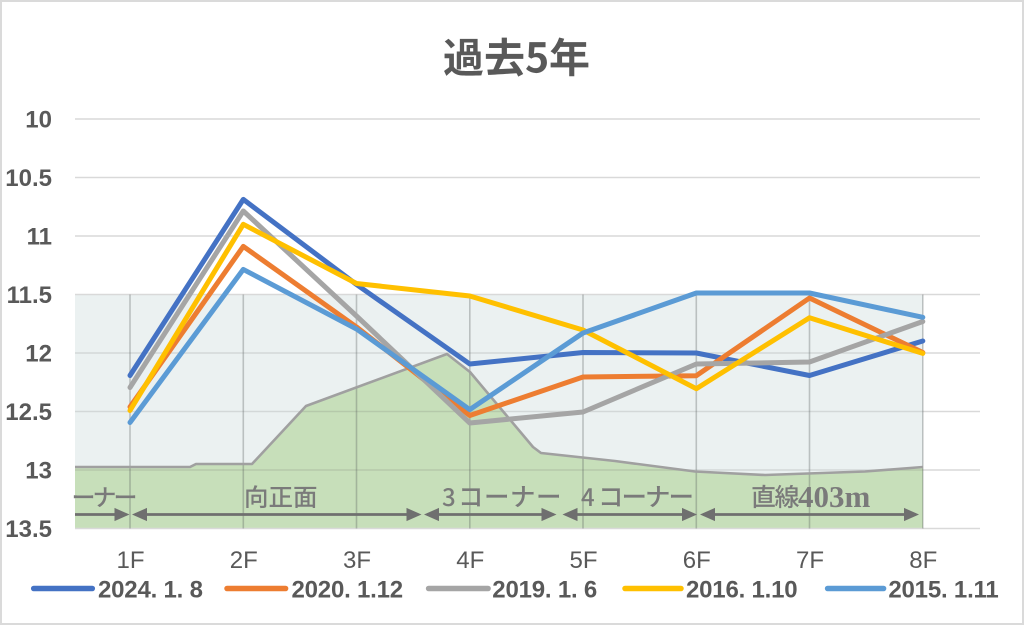 This screenshot has width=1024, height=630. Describe the element at coordinates (38, 471) in the screenshot. I see `svg-text: 13` at that location.